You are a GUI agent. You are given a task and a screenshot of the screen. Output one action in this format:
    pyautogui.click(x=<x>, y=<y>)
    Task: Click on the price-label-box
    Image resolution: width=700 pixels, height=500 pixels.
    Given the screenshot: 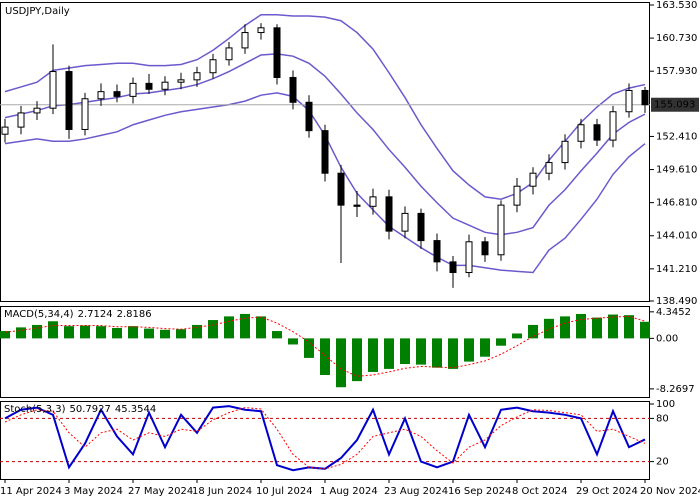 What is the action you would take?
    pyautogui.click(x=675, y=104)
    